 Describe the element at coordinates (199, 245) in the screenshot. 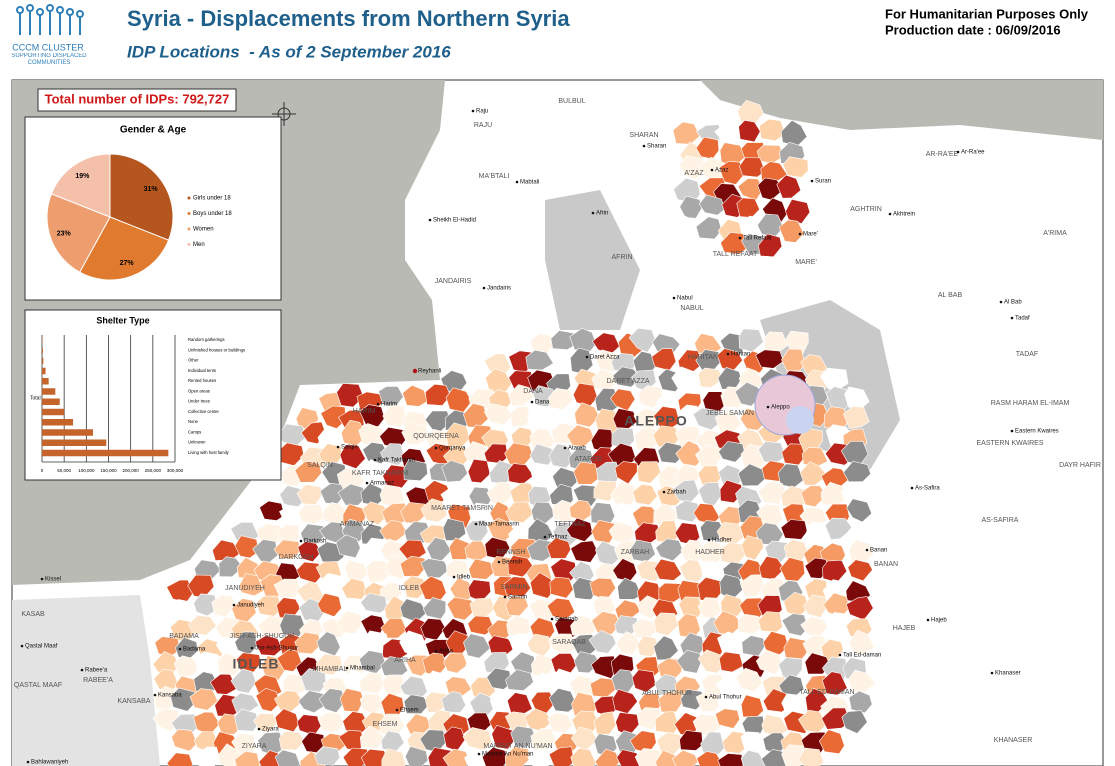

I see `legend-label: Men` at that location.